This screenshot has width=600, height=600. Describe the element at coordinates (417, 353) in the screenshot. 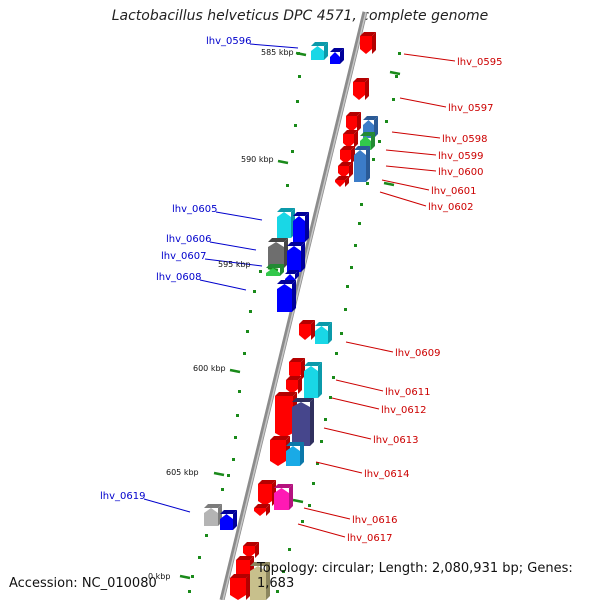

I see `gene-label-lhv_0609: lhv_0609` at that location.